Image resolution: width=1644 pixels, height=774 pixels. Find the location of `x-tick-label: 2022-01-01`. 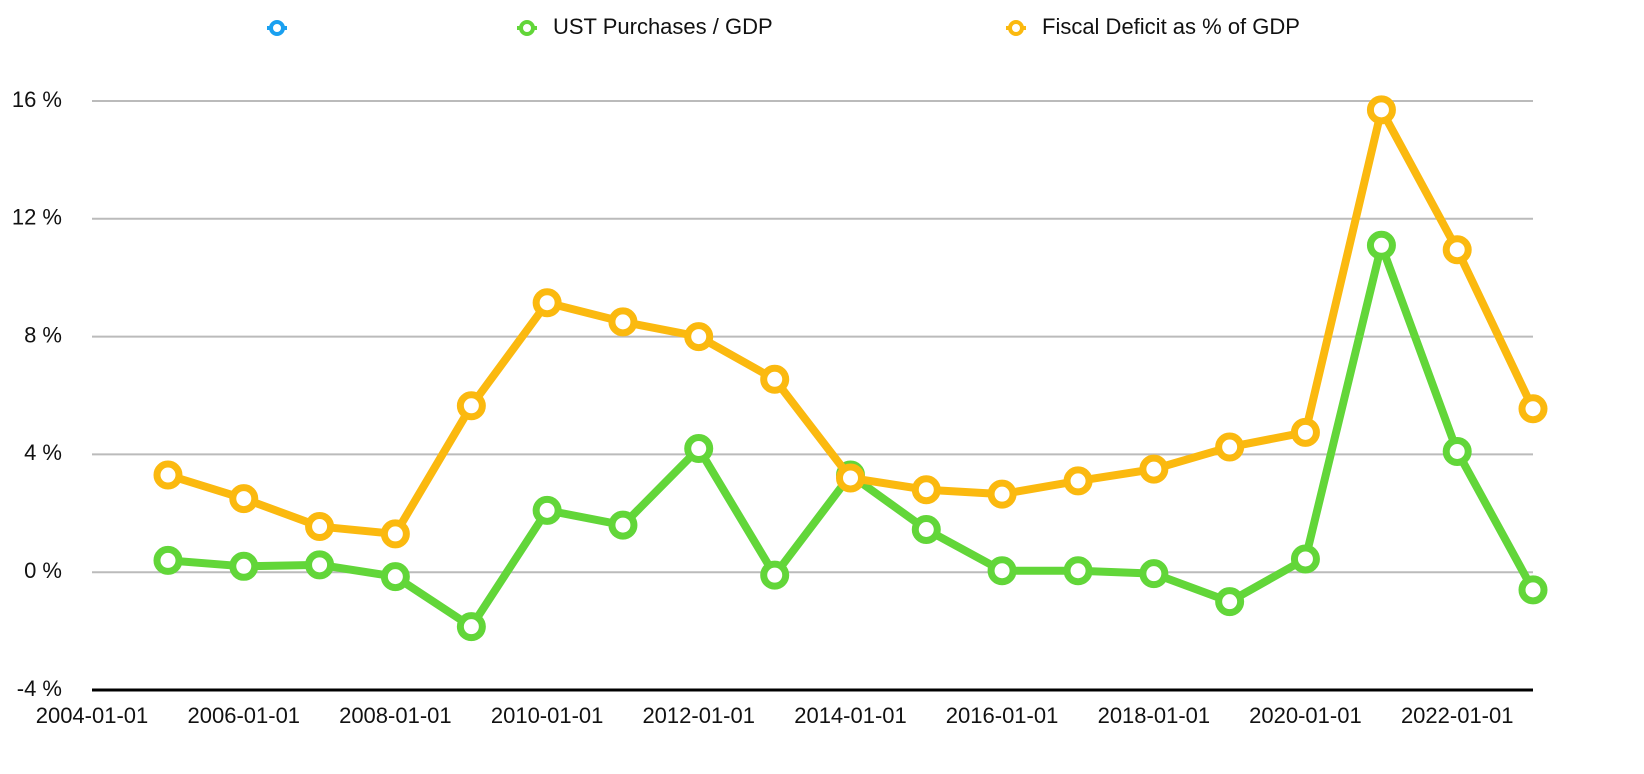

x-tick-label: 2022-01-01 is located at coordinates (1457, 715).